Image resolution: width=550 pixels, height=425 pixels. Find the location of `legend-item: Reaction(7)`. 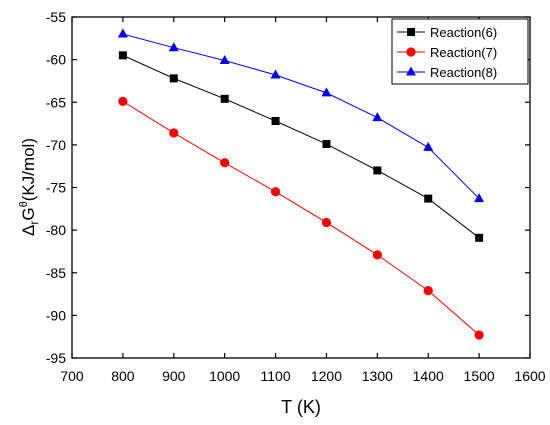

legend-item: Reaction(7) is located at coordinates (447, 52).